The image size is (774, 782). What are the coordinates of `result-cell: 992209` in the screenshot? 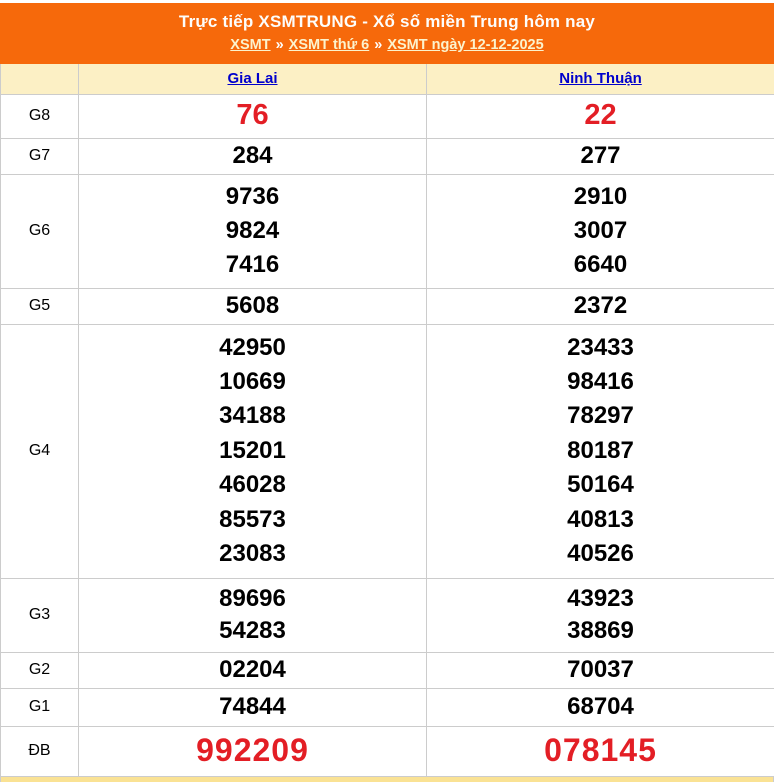 It's located at (253, 751).